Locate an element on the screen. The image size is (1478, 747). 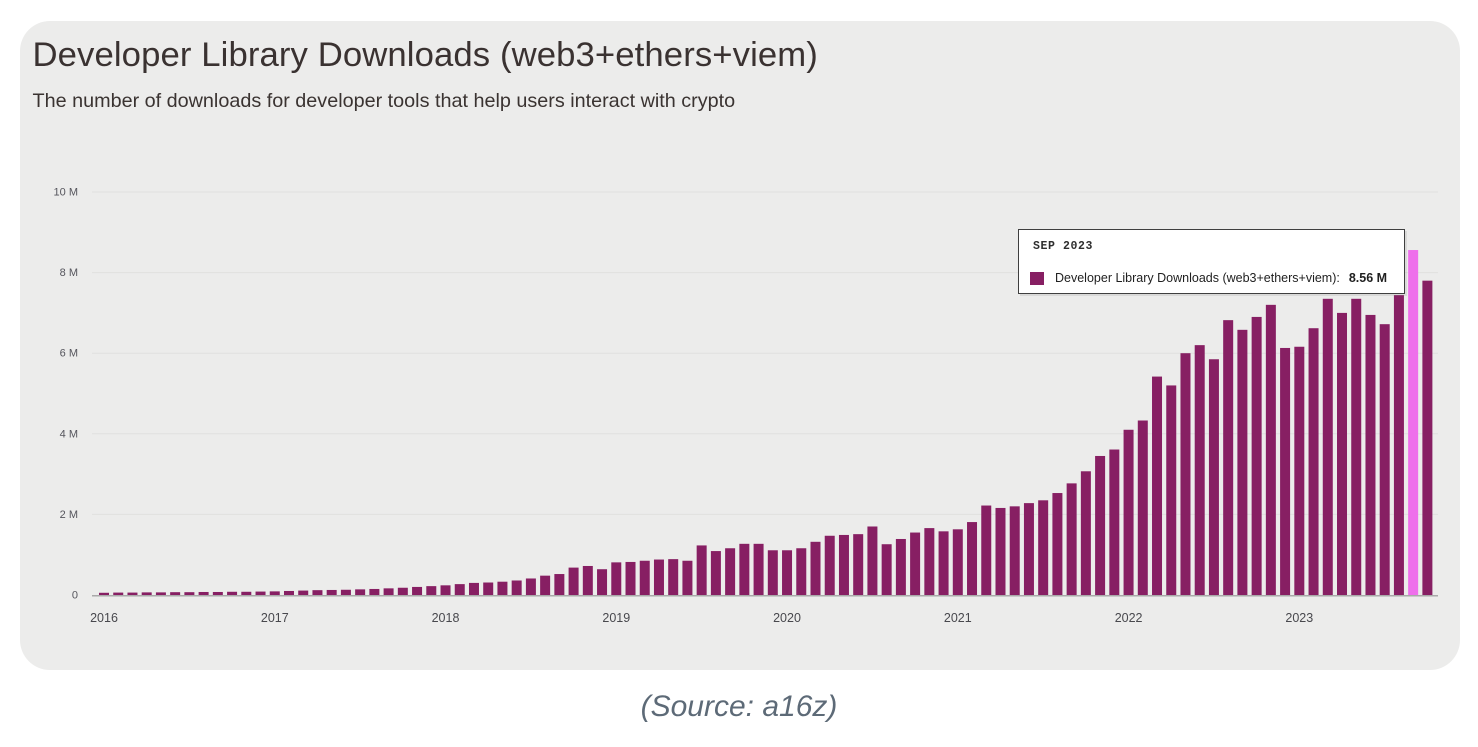
svg-text: 2018 is located at coordinates (446, 618).